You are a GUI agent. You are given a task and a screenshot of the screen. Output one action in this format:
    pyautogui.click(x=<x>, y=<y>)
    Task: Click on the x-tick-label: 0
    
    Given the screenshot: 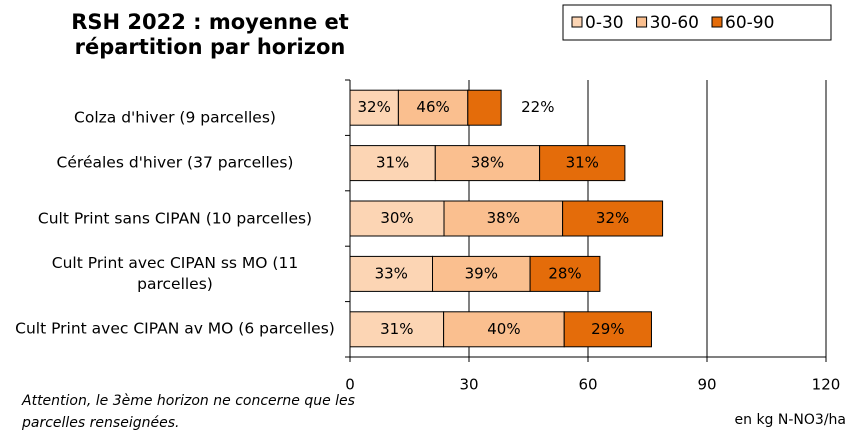 What is the action you would take?
    pyautogui.click(x=350, y=385)
    